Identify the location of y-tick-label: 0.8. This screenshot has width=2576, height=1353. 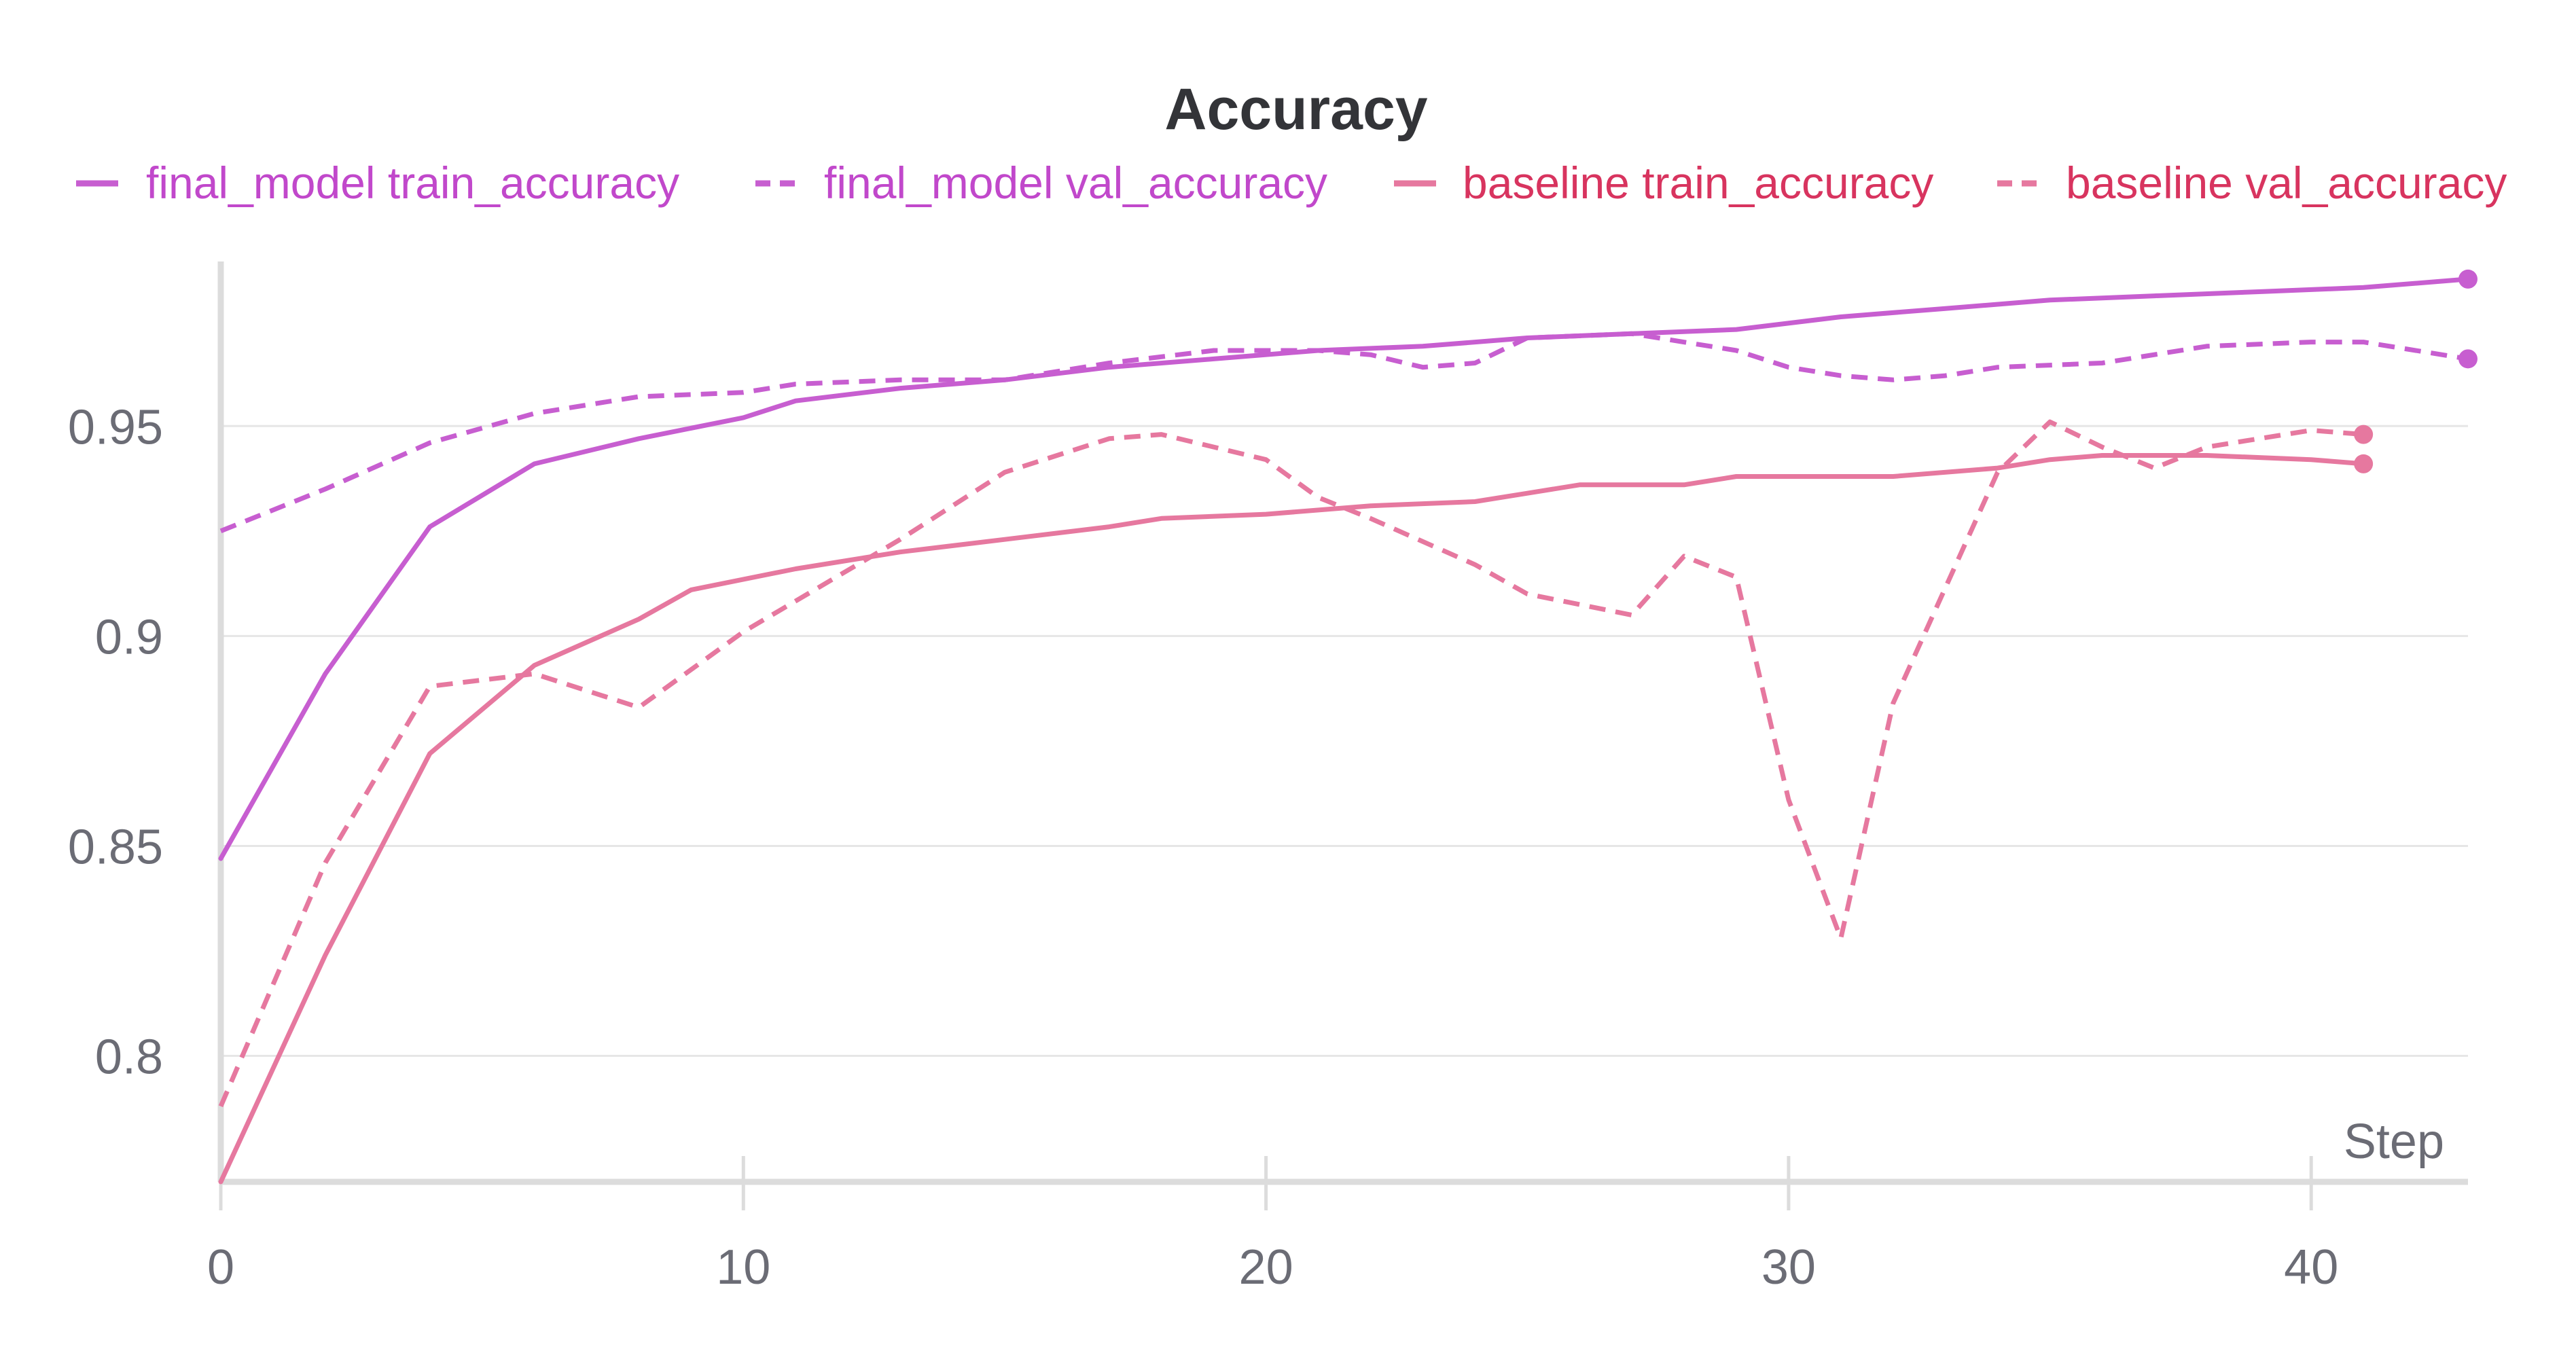
(129, 1057).